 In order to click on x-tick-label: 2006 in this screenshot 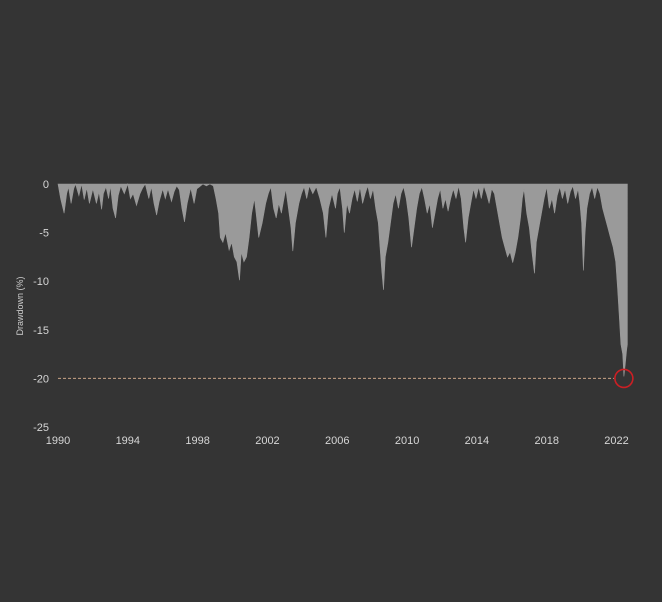, I will do `click(337, 441)`.